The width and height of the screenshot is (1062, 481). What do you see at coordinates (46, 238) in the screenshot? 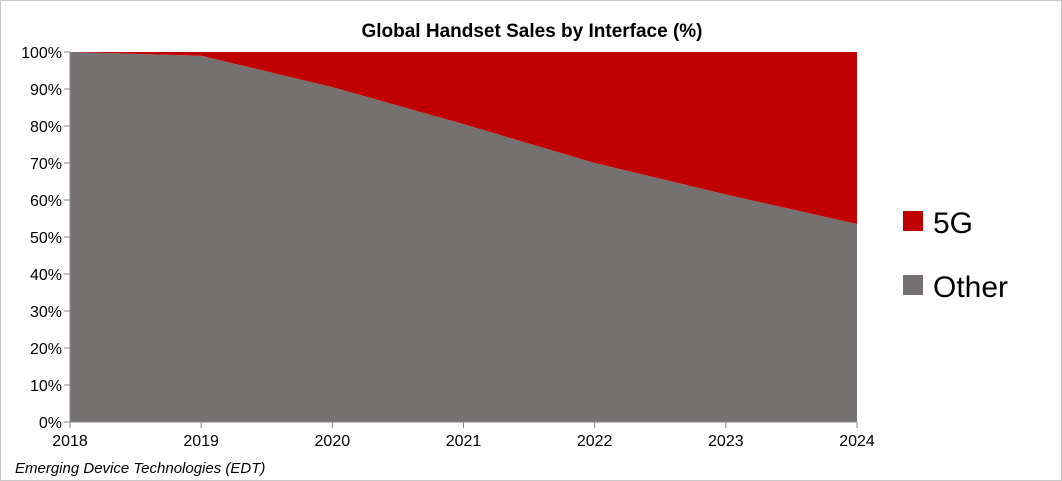
I see `y-tick-label: 50%` at bounding box center [46, 238].